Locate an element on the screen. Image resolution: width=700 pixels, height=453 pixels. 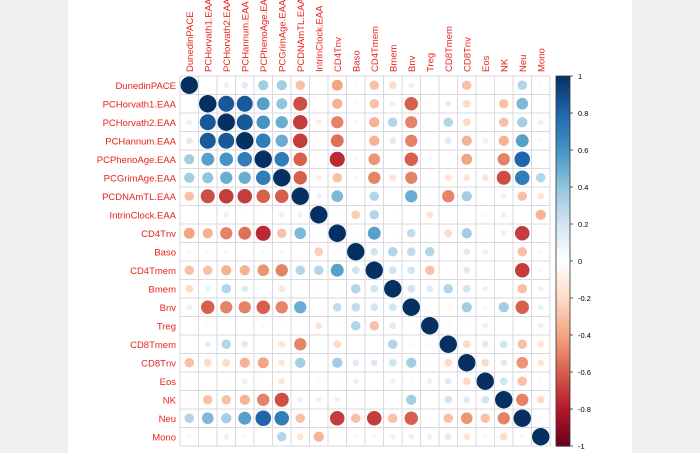
row-label: CD8Tnv is located at coordinates (158, 363).